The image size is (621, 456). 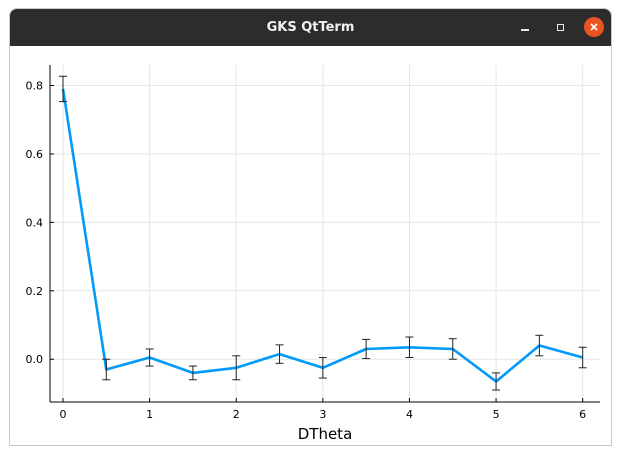 I want to click on y-tick-label: 0.0, so click(x=35, y=359).